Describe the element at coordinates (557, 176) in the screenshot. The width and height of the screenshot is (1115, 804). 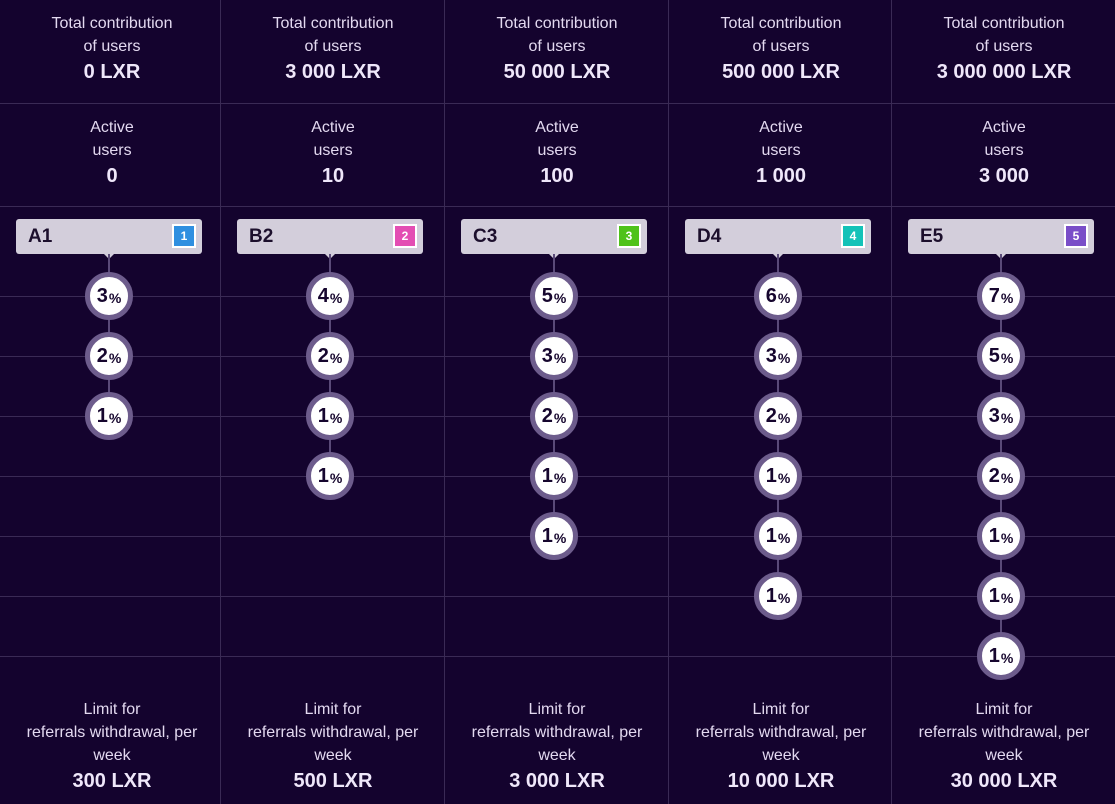
I see `active-users-value: 100` at that location.